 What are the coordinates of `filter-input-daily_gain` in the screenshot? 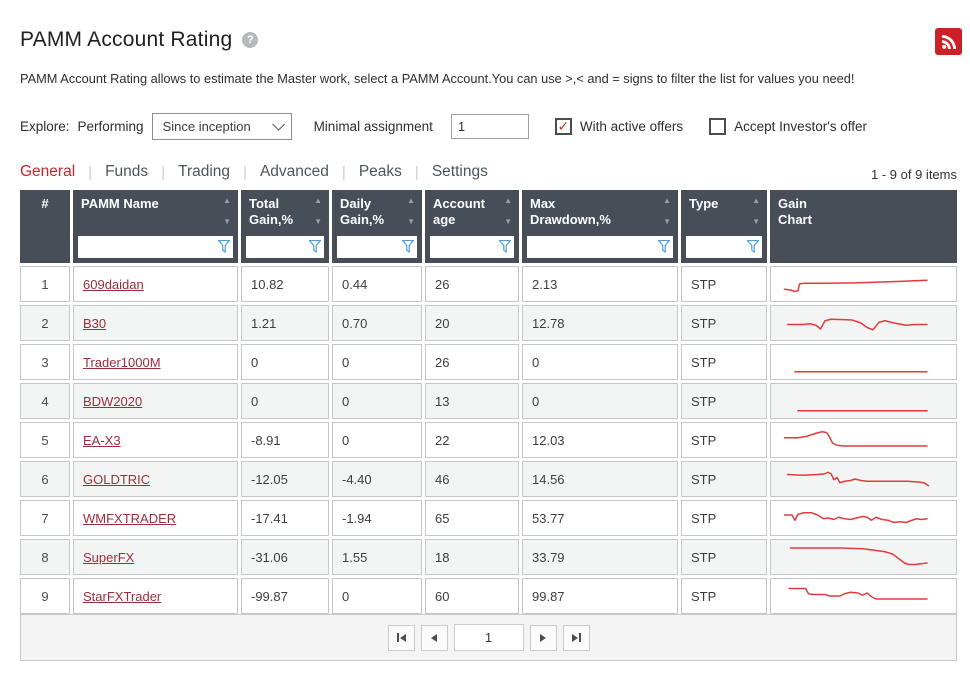 It's located at (377, 247).